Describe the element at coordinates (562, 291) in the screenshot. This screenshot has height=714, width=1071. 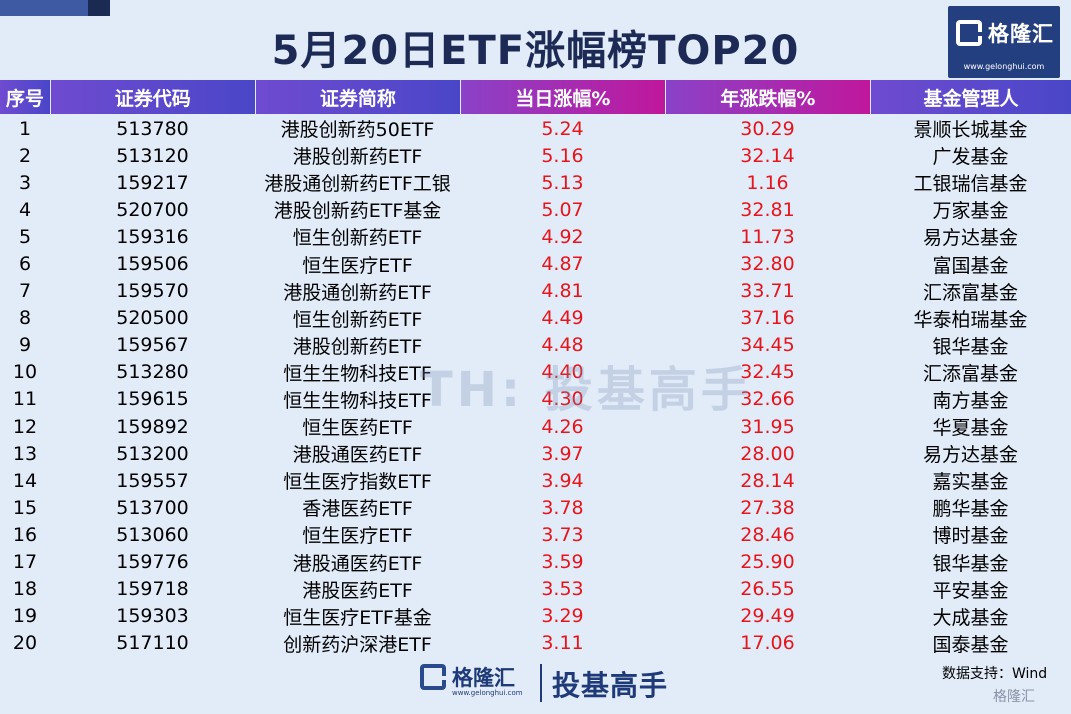
I see `daily-change-cell: 4.81` at that location.